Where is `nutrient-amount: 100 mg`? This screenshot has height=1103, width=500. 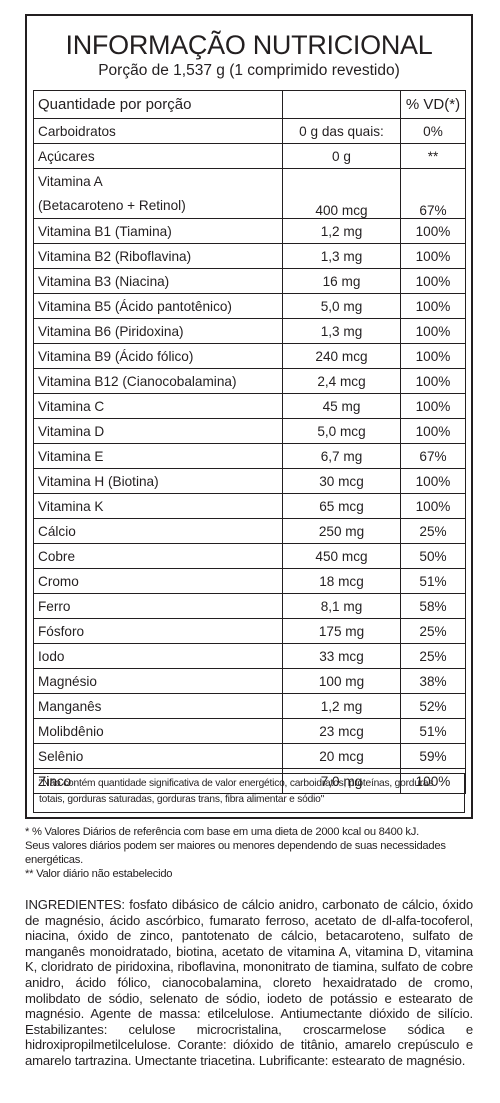
nutrient-amount: 100 mg is located at coordinates (341, 681).